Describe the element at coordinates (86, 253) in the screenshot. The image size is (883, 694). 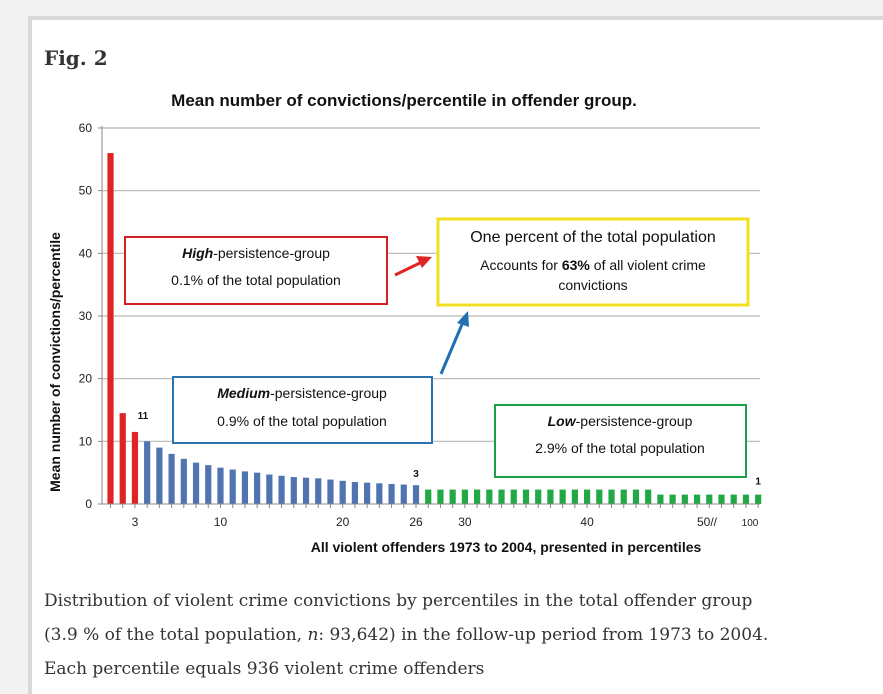
I see `y-tick-label: 40` at that location.